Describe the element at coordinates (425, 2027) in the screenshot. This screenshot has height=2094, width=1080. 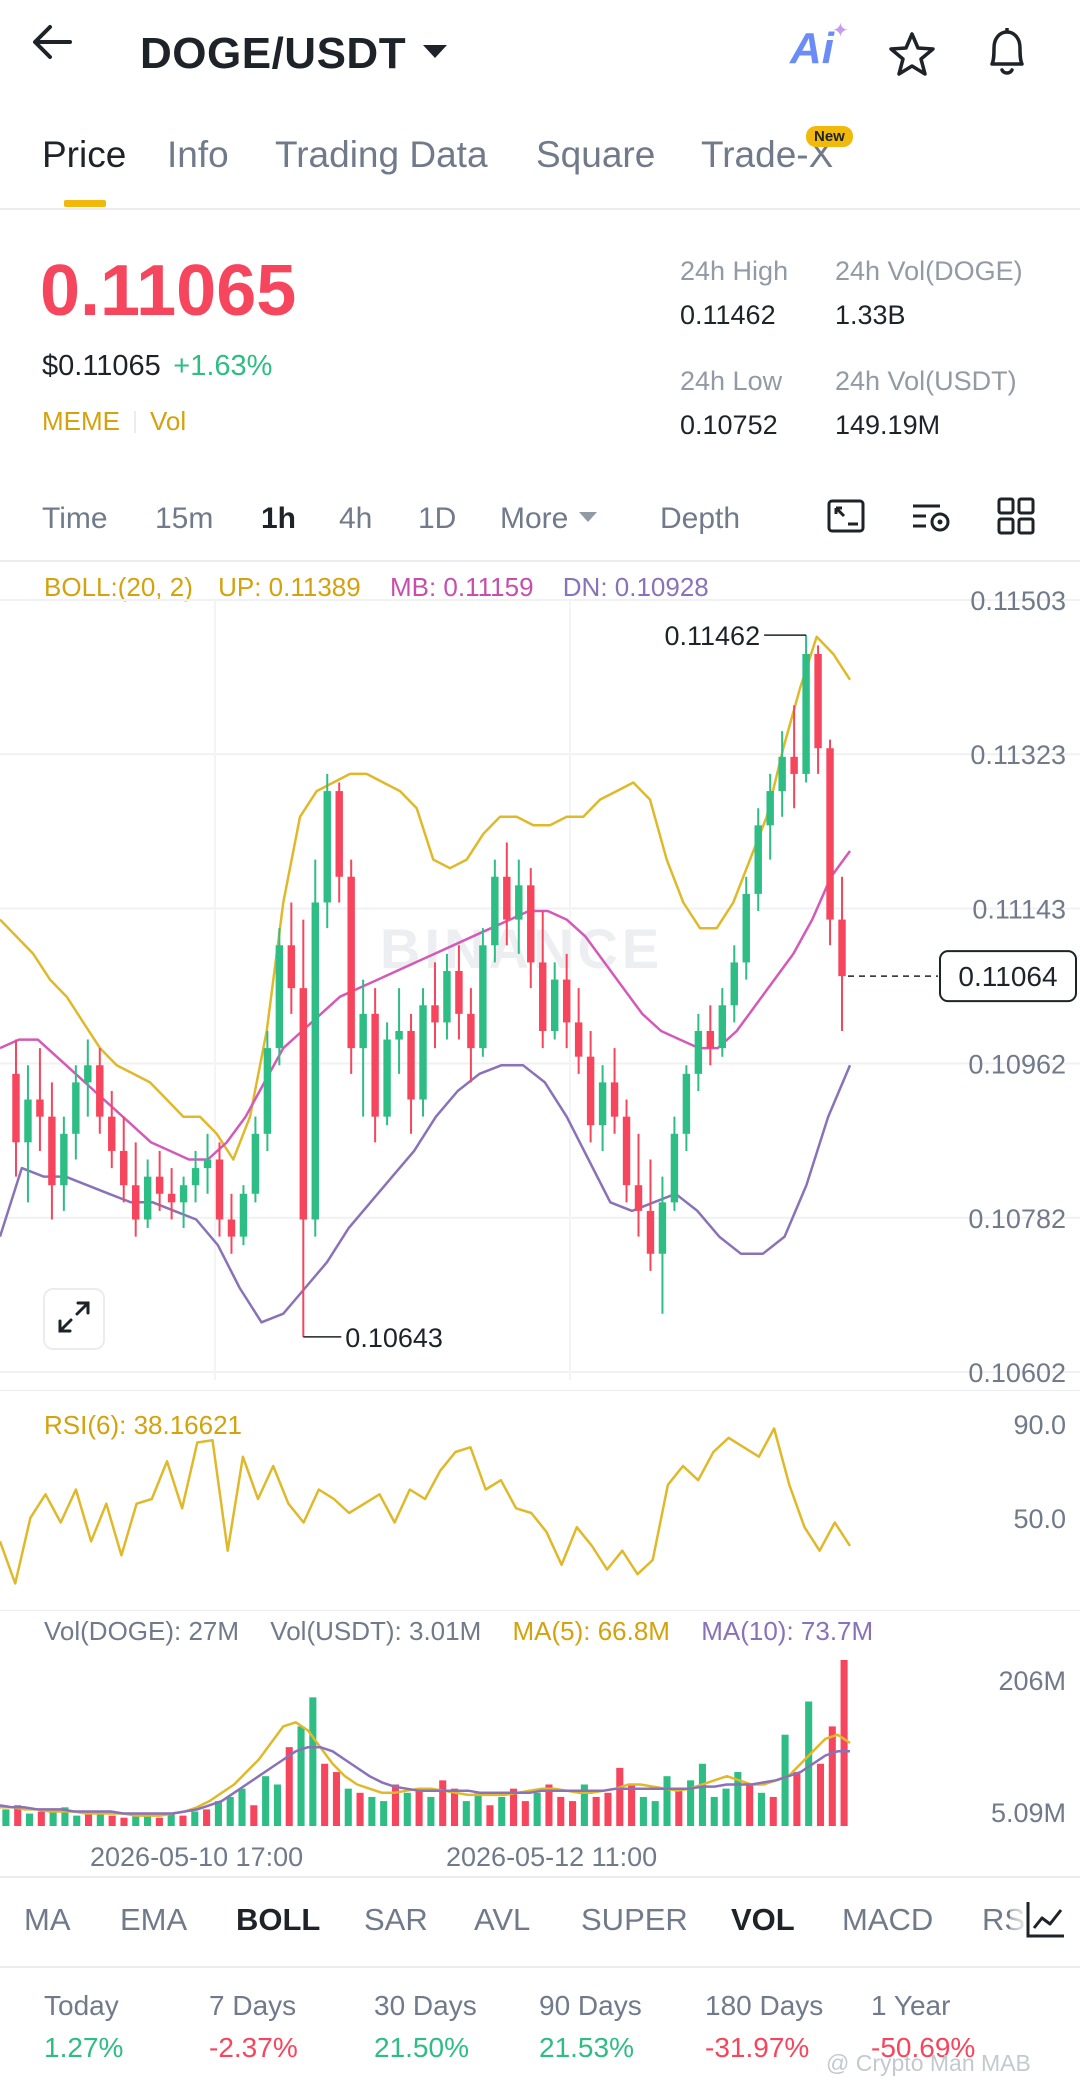
I see `perf-30-days: 30 Days 21.50%` at that location.